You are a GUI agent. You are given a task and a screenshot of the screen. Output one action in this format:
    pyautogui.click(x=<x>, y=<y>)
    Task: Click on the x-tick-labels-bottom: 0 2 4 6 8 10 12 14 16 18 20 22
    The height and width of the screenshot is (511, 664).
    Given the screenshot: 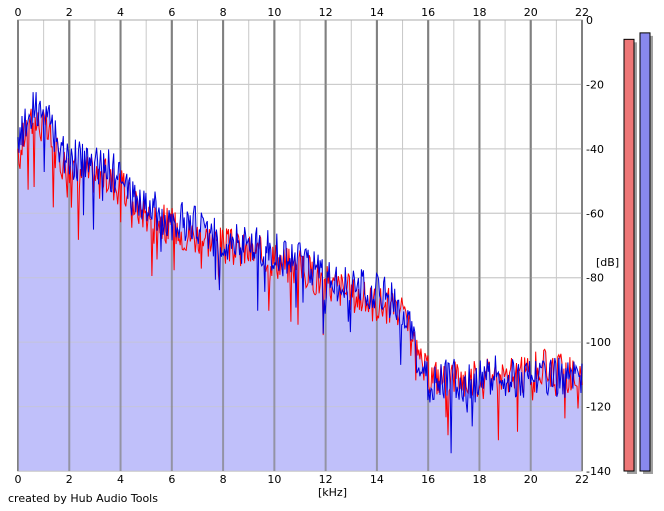 What is the action you would take?
    pyautogui.click(x=302, y=479)
    